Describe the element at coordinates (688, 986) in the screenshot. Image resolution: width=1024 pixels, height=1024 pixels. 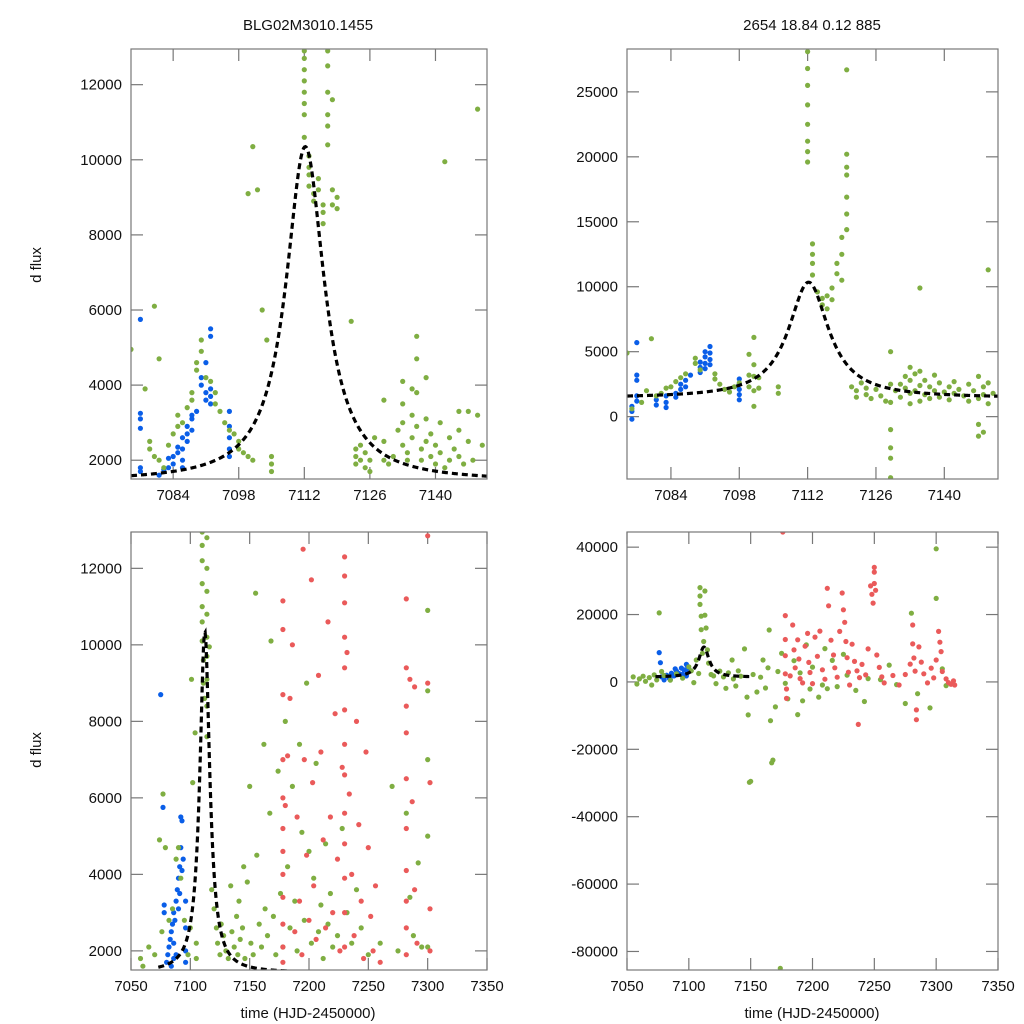
I see `x-tick-label: 7100` at that location.